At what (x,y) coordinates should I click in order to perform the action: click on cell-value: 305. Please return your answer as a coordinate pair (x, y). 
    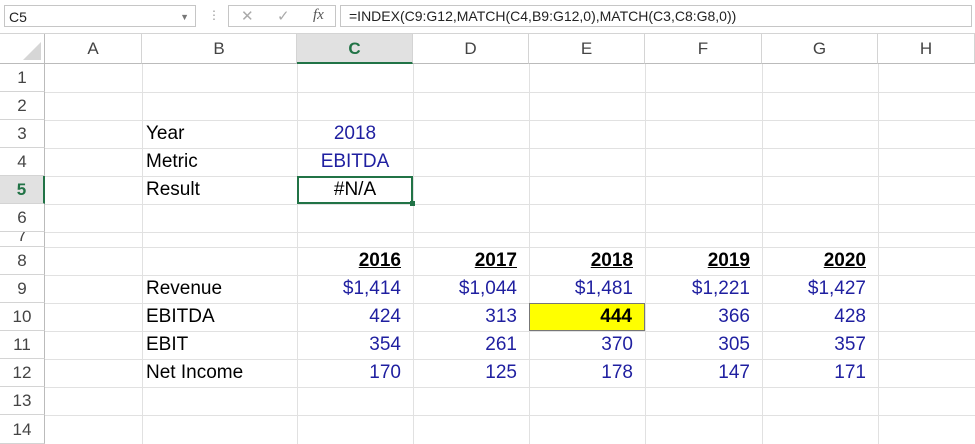
    Looking at the image, I should click on (734, 344).